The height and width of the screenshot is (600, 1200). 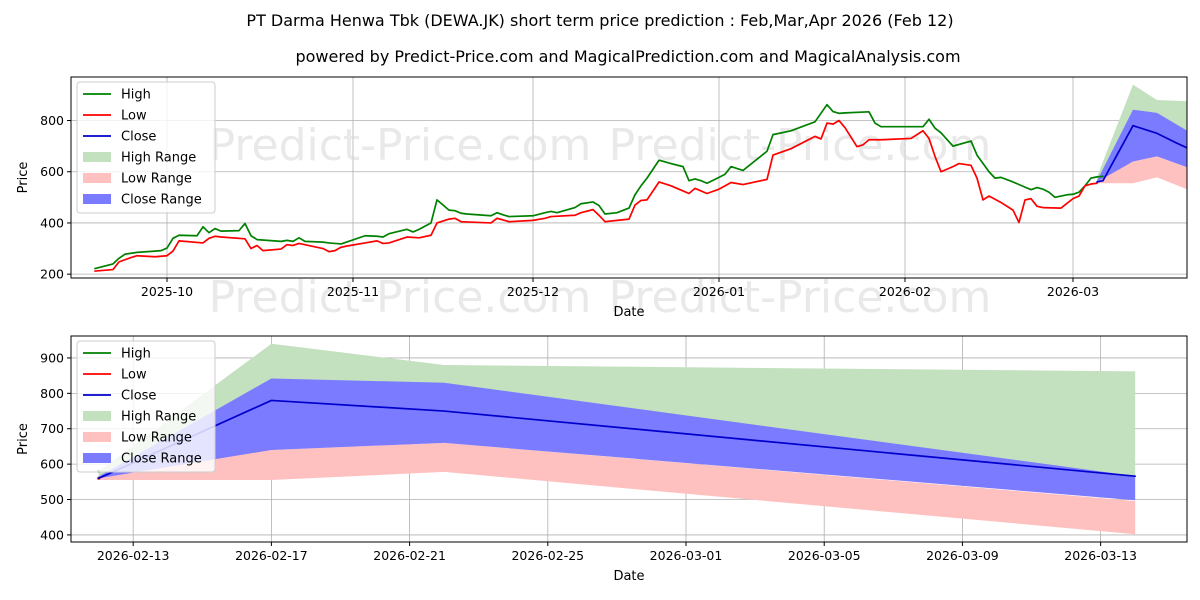 What do you see at coordinates (1141, 153) in the screenshot?
I see `close-line` at bounding box center [1141, 153].